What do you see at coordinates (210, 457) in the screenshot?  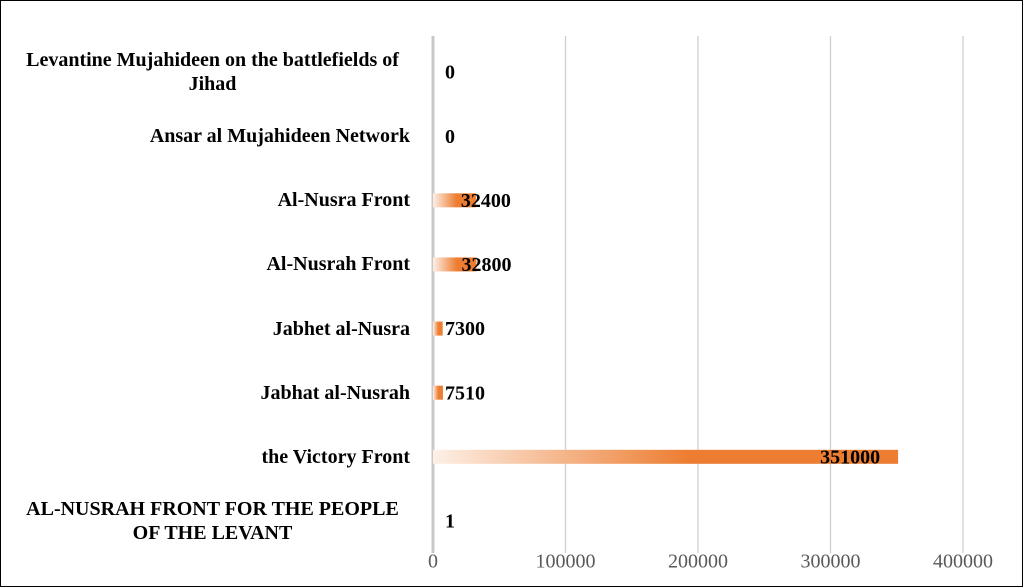 I see `y-tick-label: the Victory Front` at bounding box center [210, 457].